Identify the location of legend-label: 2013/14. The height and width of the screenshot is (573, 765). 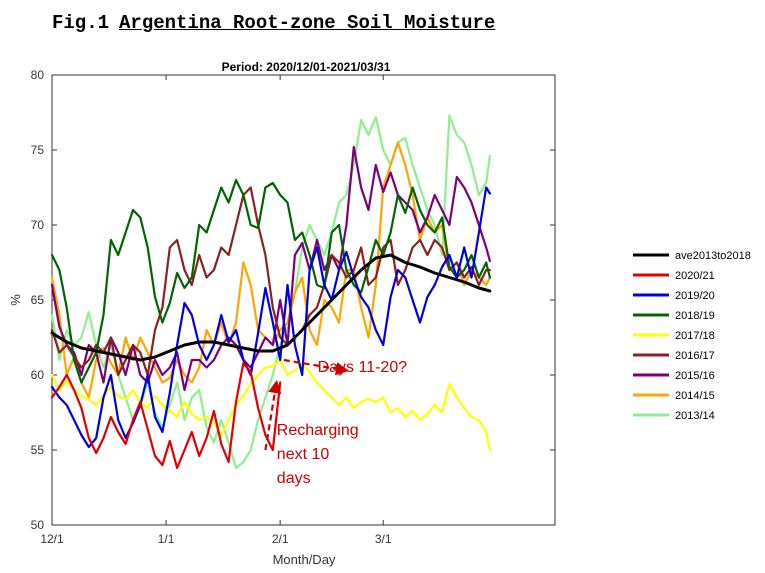
(695, 416).